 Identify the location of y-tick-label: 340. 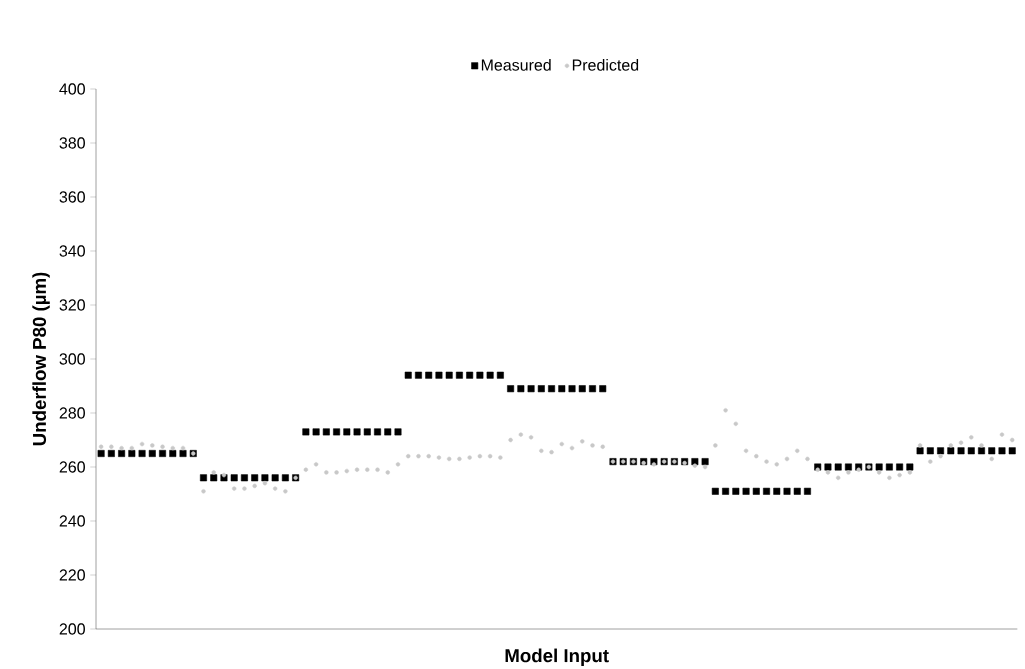
(72, 251).